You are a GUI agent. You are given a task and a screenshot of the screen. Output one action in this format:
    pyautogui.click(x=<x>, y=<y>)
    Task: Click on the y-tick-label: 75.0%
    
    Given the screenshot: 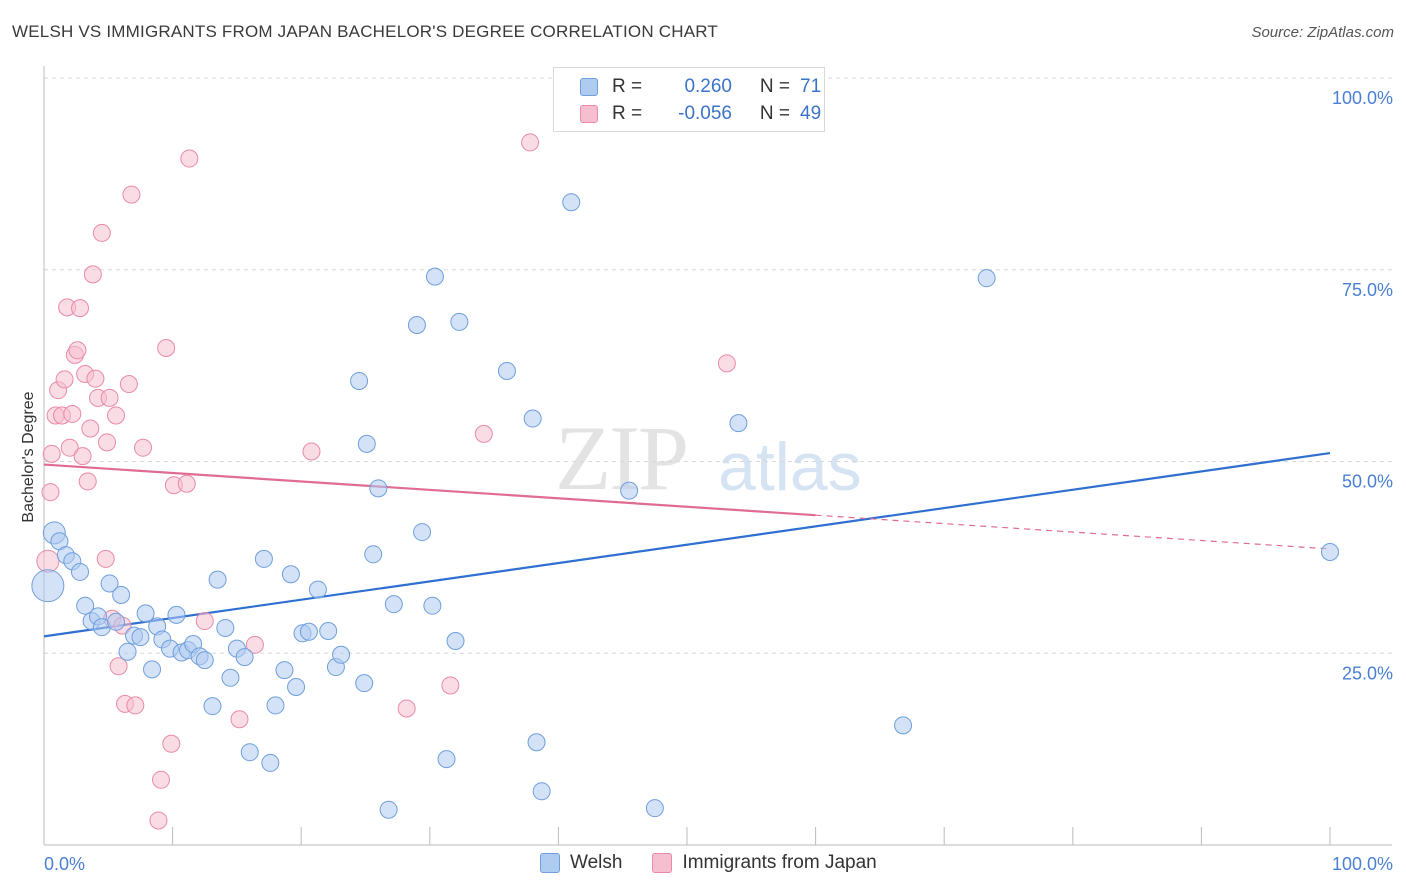 What is the action you would take?
    pyautogui.click(x=1367, y=290)
    